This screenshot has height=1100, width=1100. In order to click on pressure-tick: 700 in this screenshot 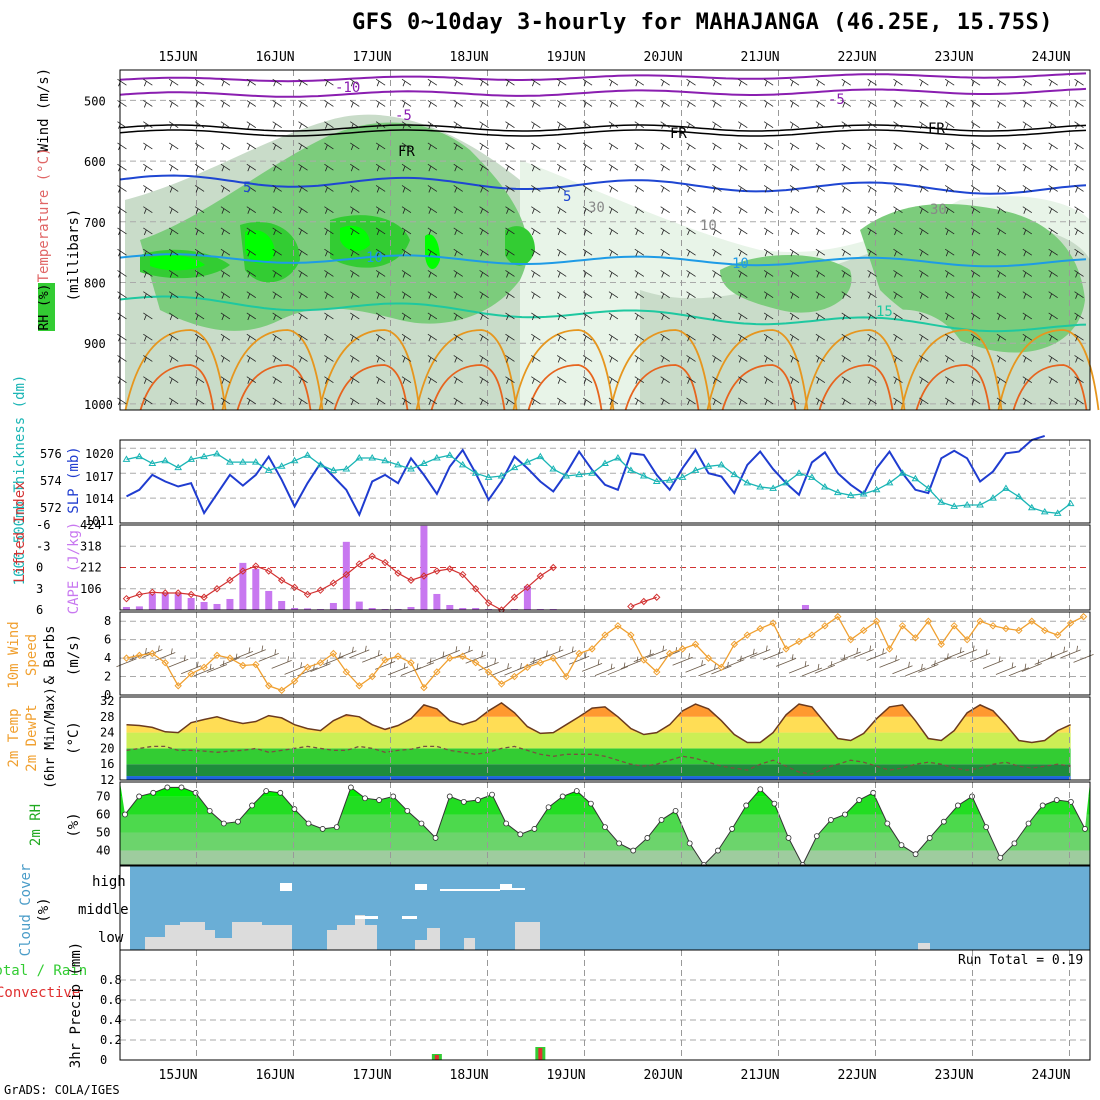, I will do `click(95, 223)`.